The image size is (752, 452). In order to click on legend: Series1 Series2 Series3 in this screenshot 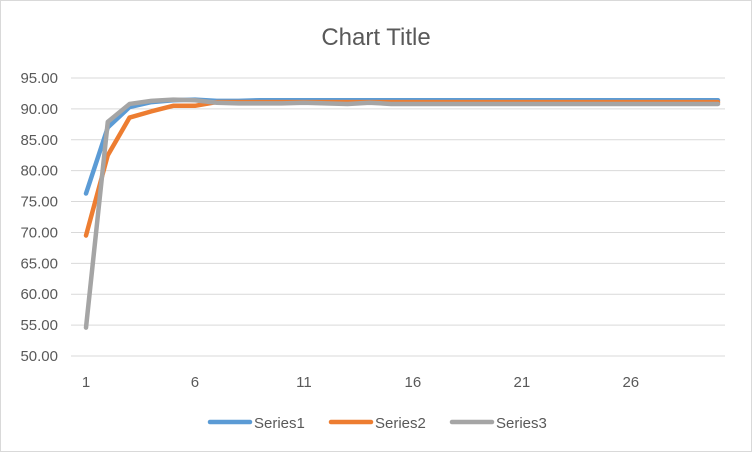, I will do `click(377, 423)`.